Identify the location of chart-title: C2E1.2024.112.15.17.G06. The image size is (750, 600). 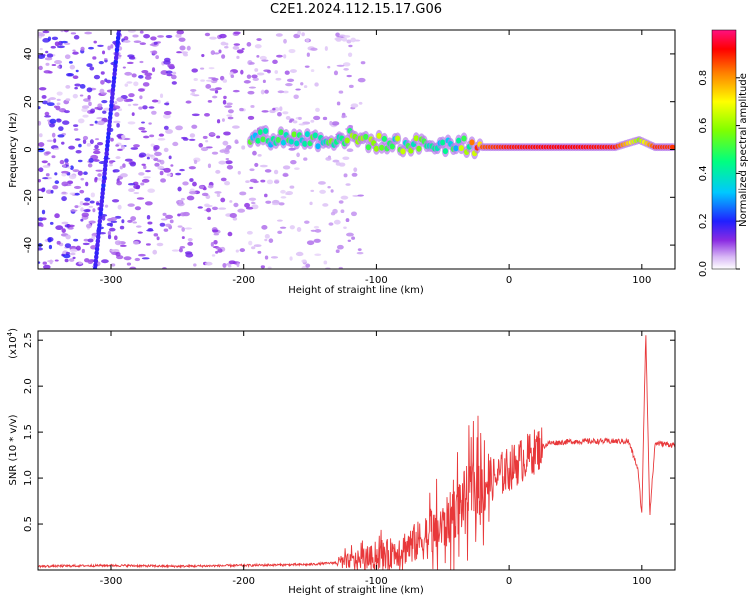
(356, 9).